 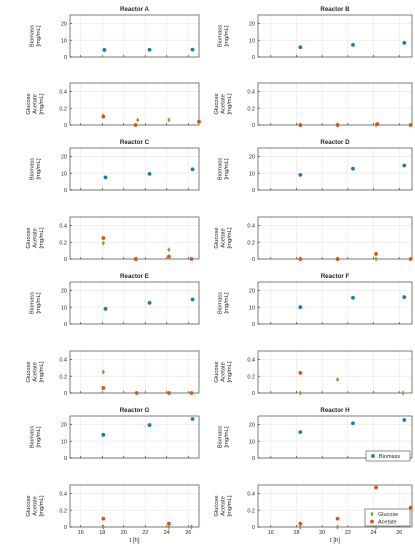 What do you see at coordinates (335, 9) in the screenshot?
I see `reactor-title: Reactor B` at bounding box center [335, 9].